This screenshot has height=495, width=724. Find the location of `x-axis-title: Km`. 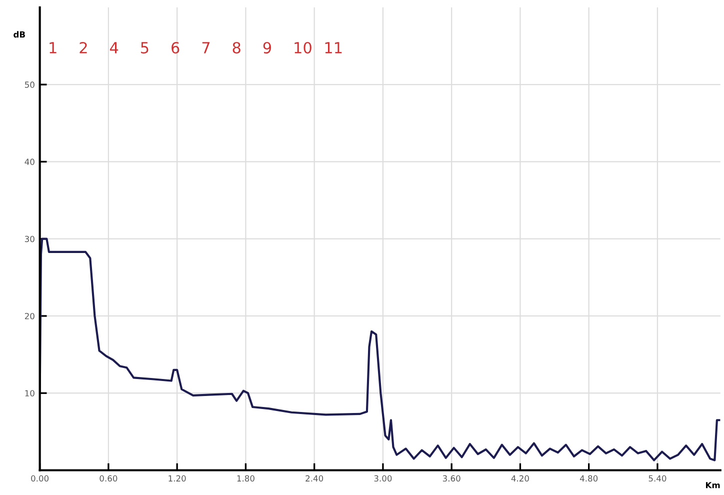

x-axis-title: Km is located at coordinates (713, 485).